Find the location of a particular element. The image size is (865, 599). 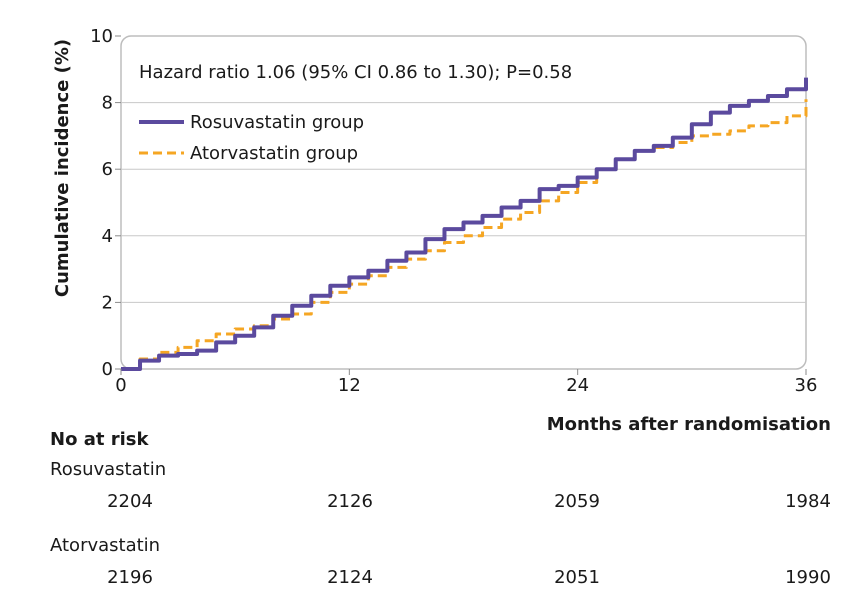

risk-table-title: No at risk is located at coordinates (99, 439).